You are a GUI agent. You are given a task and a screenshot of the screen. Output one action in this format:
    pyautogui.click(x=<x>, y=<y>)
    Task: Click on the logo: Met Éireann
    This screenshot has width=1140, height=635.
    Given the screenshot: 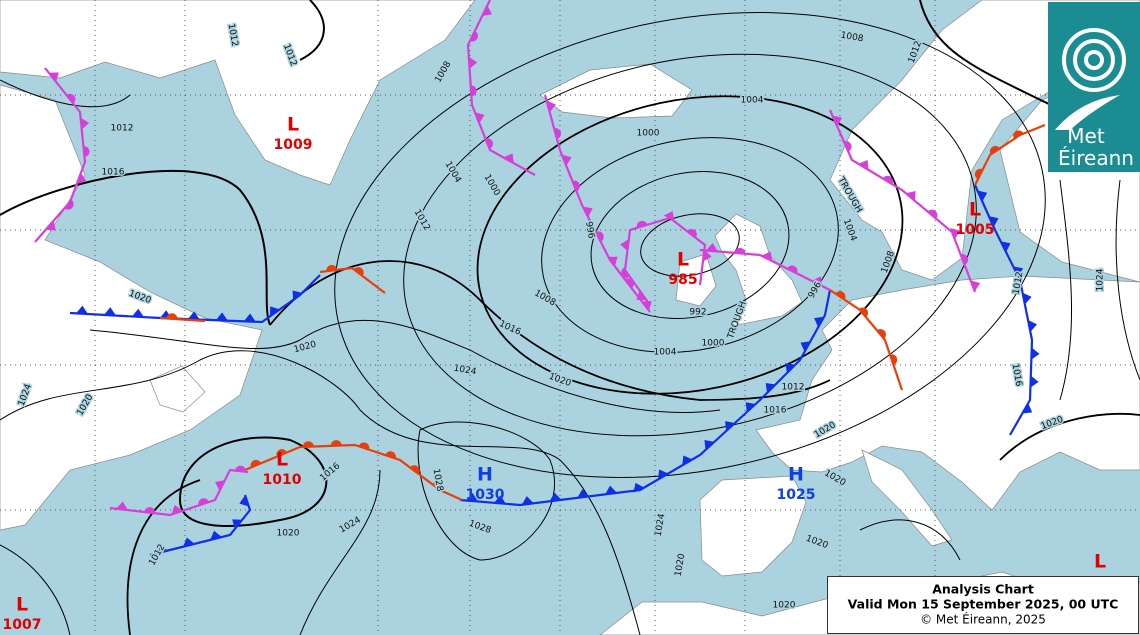 What is the action you would take?
    pyautogui.click(x=1094, y=87)
    